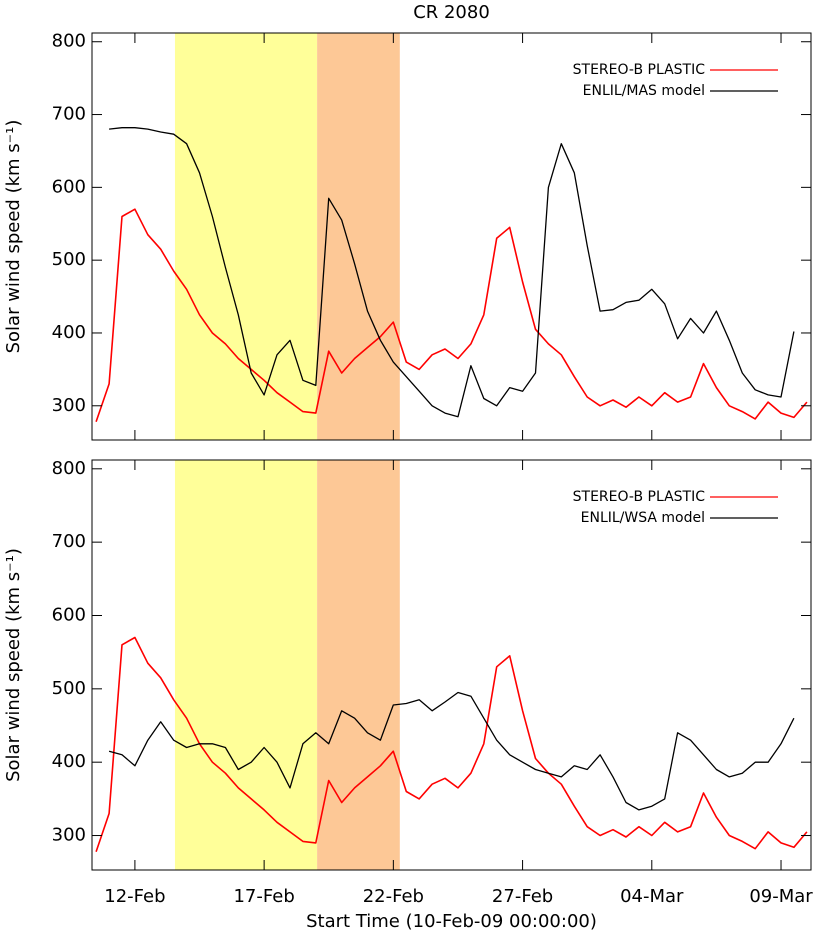 The image size is (831, 941). What do you see at coordinates (393, 896) in the screenshot?
I see `x-tick-label: 22-Feb` at bounding box center [393, 896].